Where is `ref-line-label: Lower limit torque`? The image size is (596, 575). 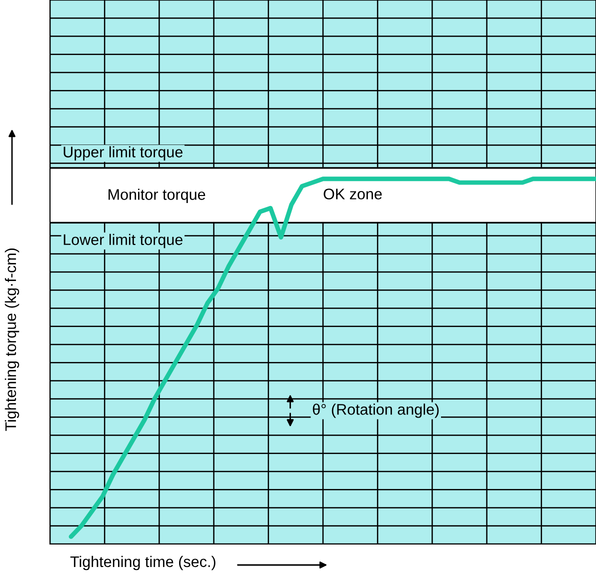
ref-line-label: Lower limit torque is located at coordinates (123, 241).